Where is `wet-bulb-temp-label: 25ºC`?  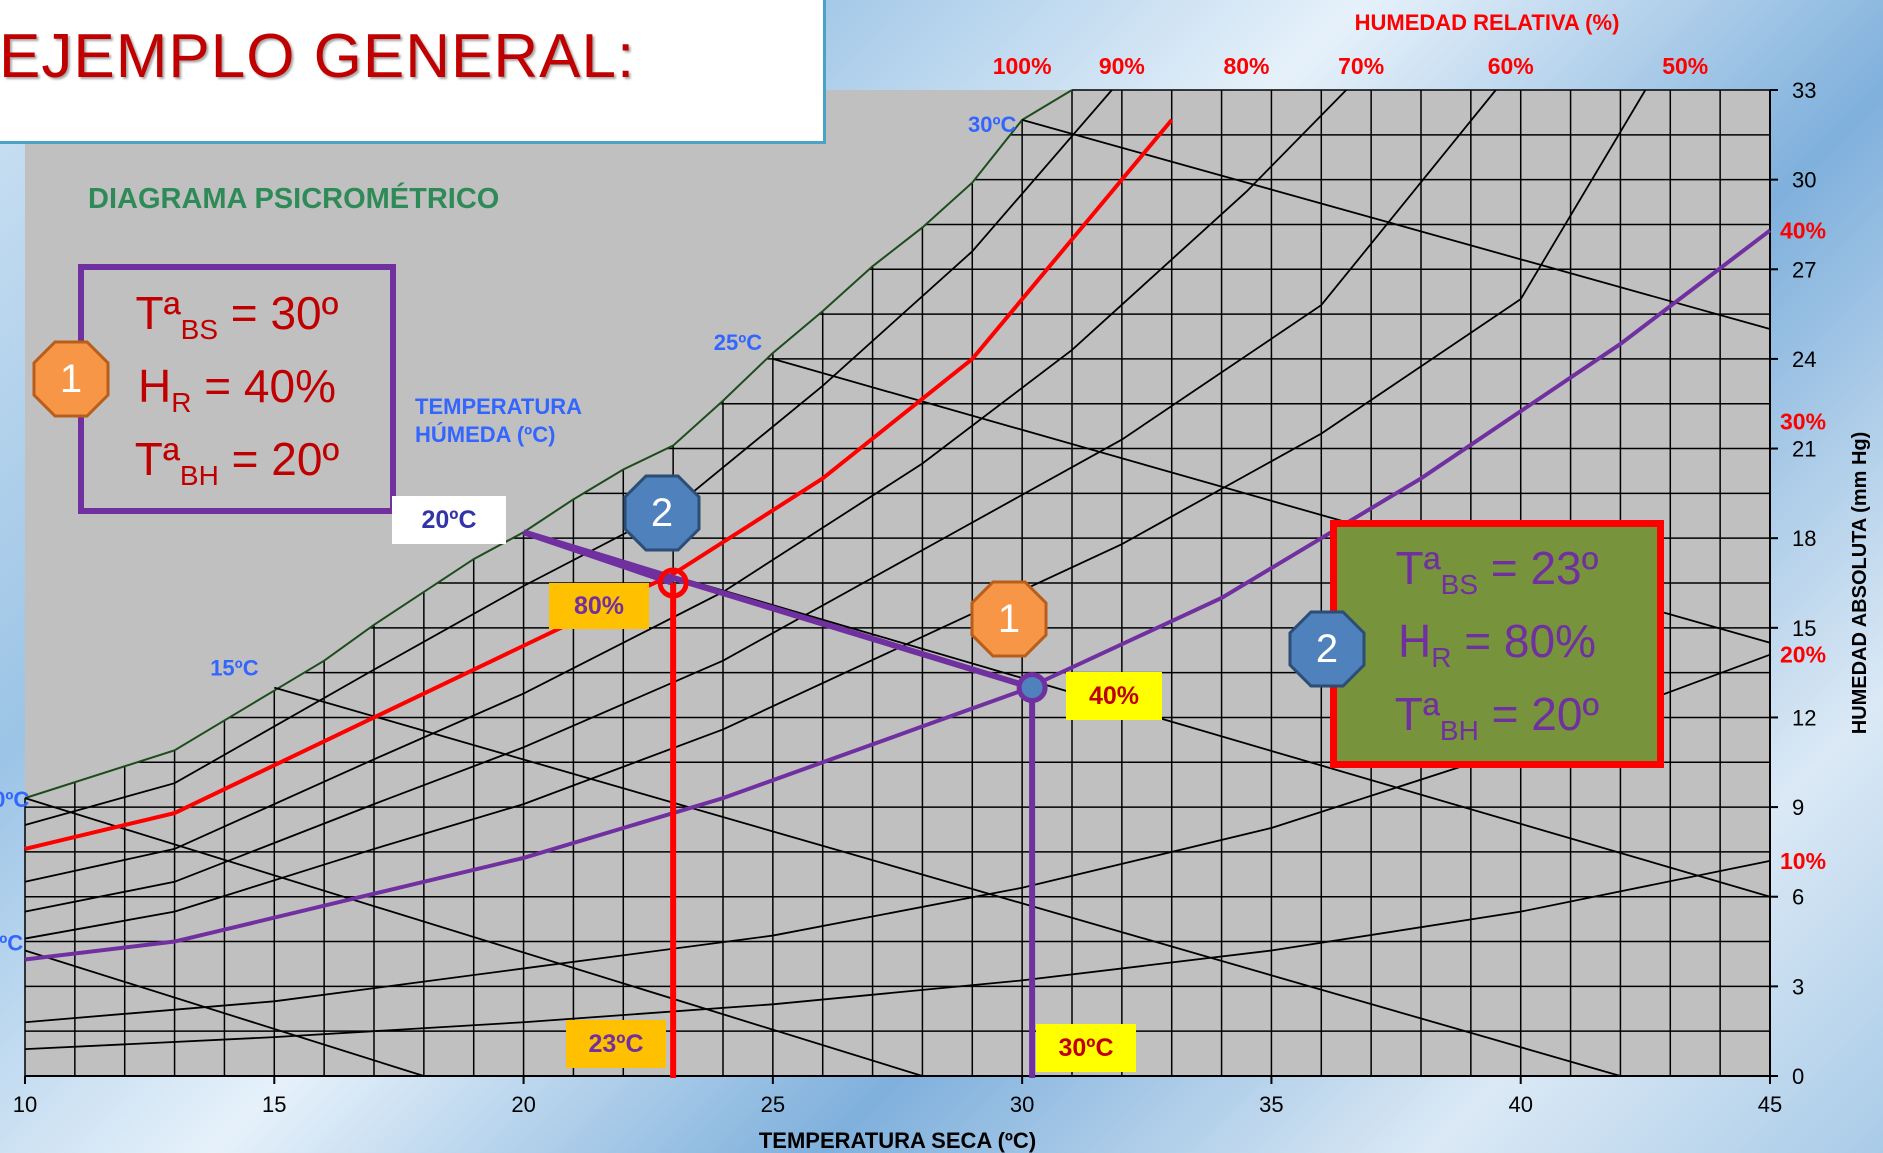 wet-bulb-temp-label: 25ºC is located at coordinates (738, 342).